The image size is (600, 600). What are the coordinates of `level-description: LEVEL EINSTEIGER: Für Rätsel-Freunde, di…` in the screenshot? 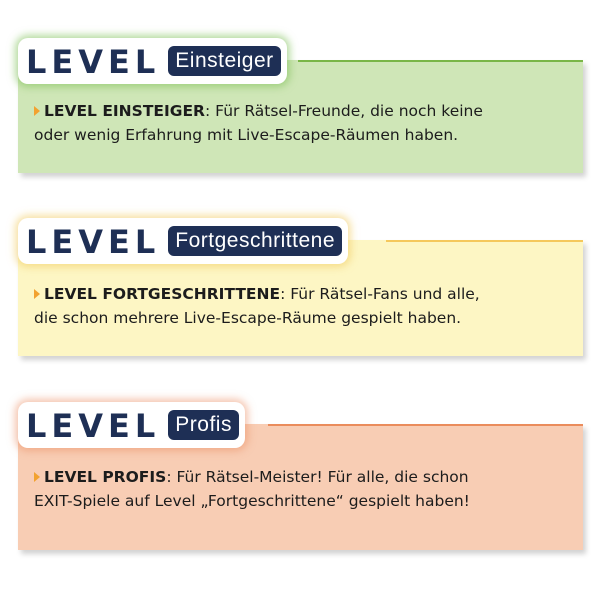 It's located at (301, 123).